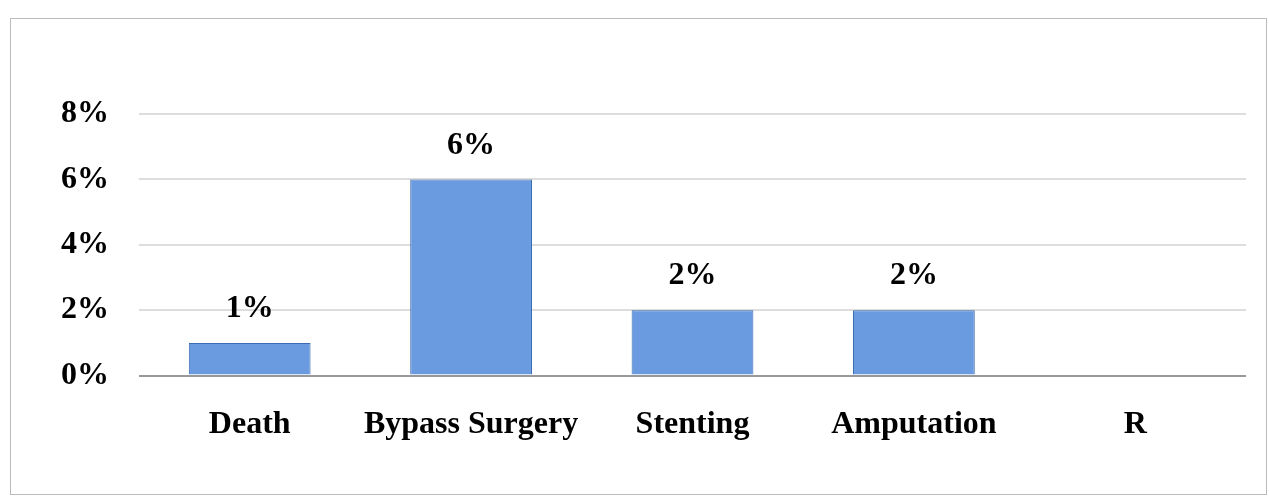 The image size is (1269, 497). What do you see at coordinates (85, 176) in the screenshot?
I see `y-tick-label: 6%` at bounding box center [85, 176].